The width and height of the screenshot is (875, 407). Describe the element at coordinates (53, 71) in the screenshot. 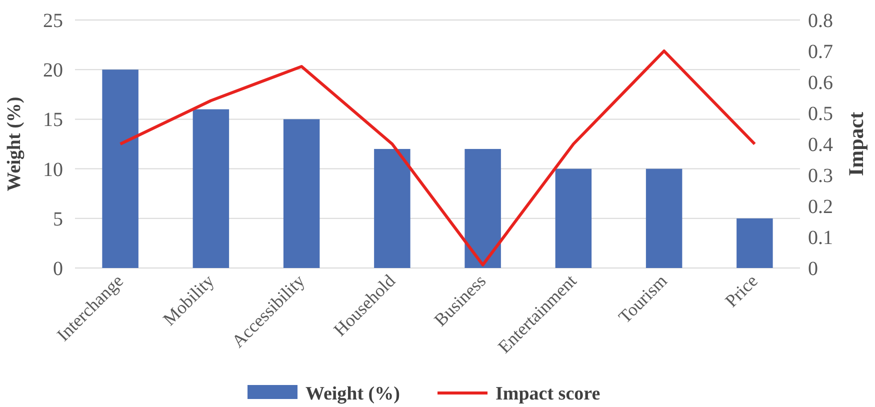

I see `y-tick-label: 20` at that location.